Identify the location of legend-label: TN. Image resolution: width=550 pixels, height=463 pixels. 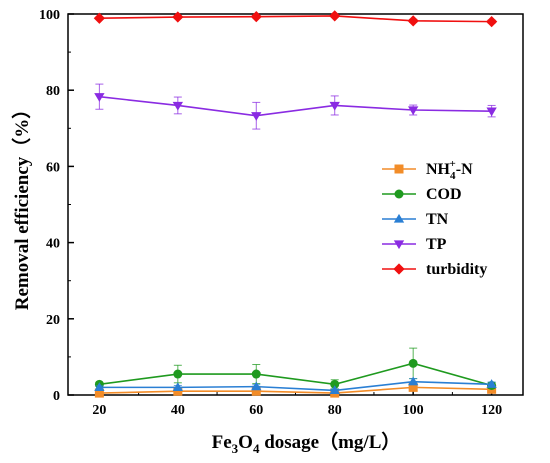
(437, 219).